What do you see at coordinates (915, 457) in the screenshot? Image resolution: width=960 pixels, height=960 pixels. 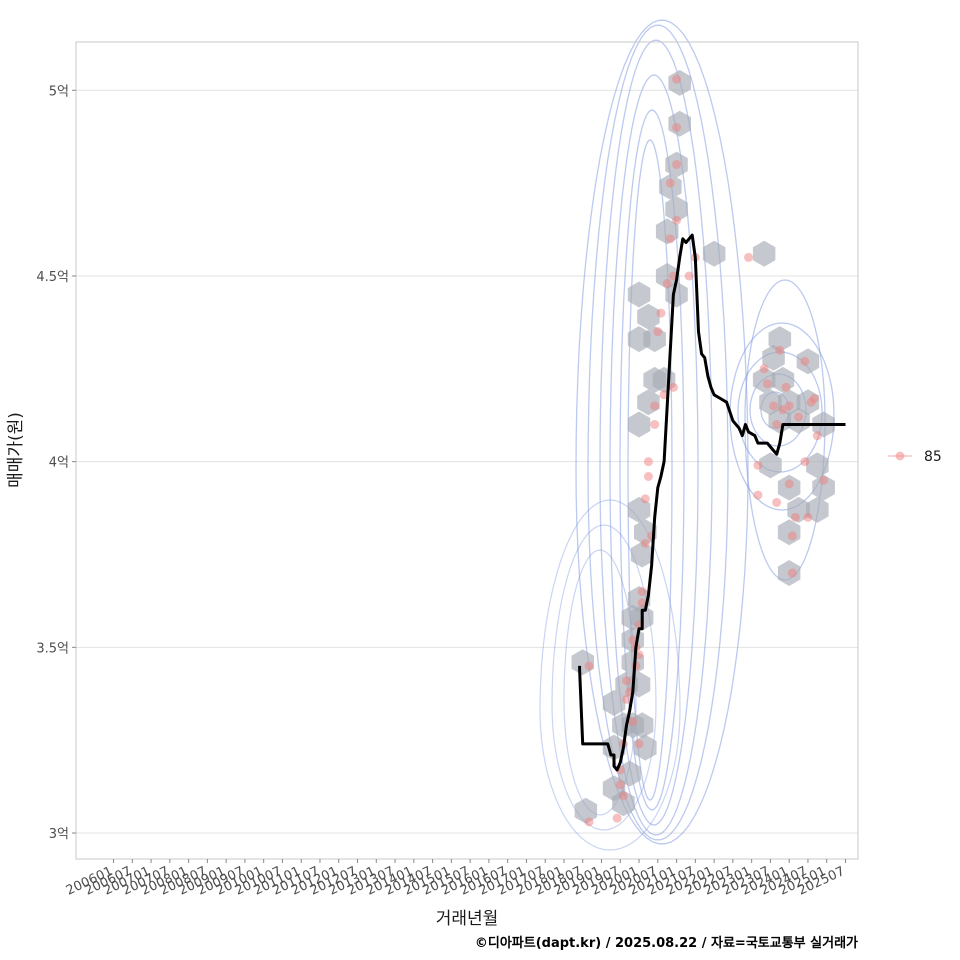 I see `legend: 85` at bounding box center [915, 457].